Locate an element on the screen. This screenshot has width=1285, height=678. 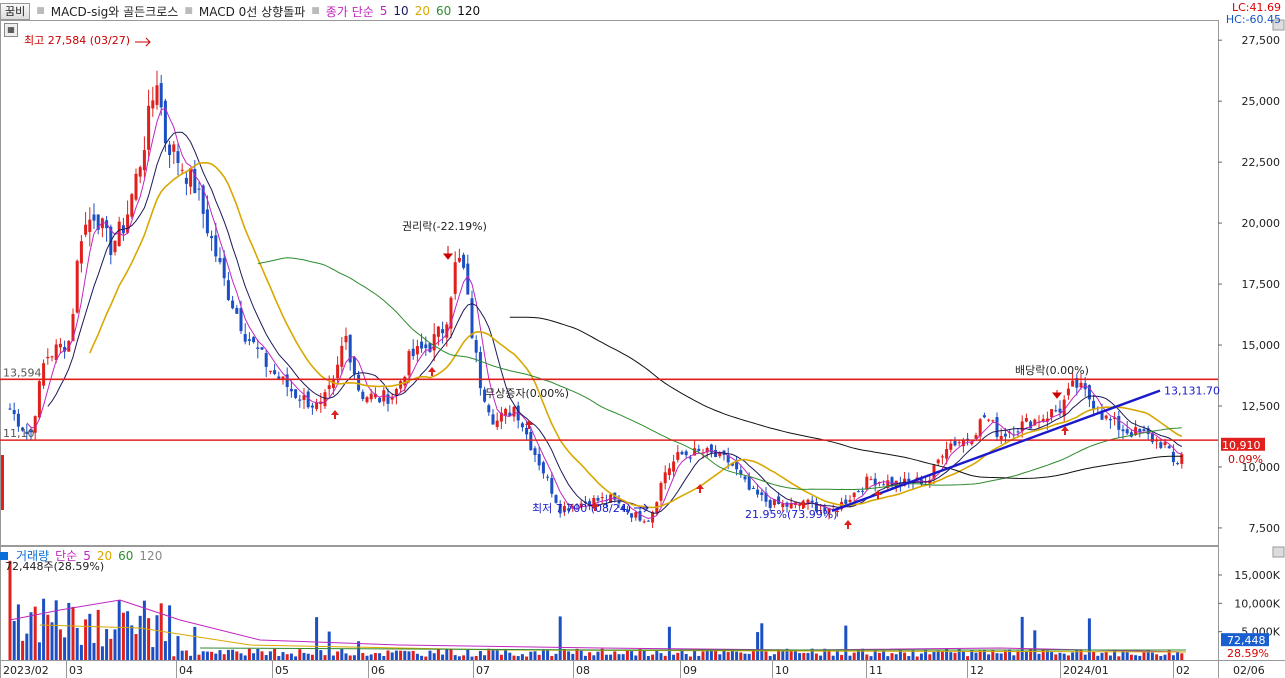
volume-ma-60: 60 is located at coordinates (126, 555).